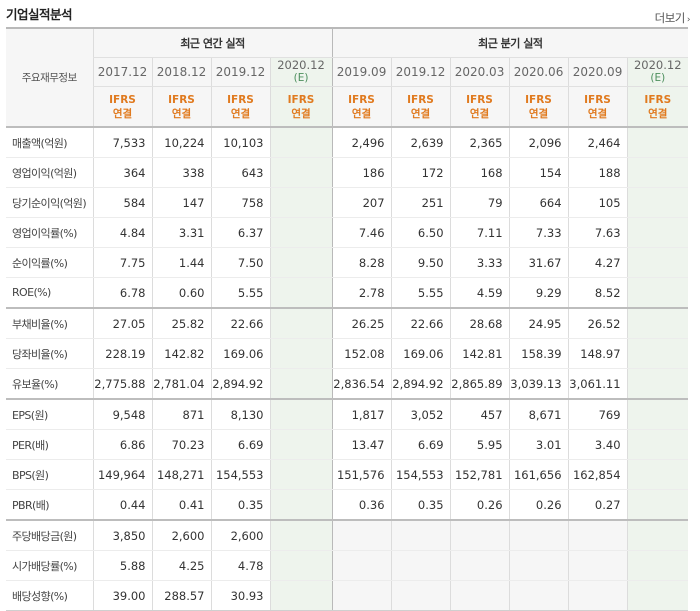  I want to click on quarter-value: 0.26, so click(479, 505).